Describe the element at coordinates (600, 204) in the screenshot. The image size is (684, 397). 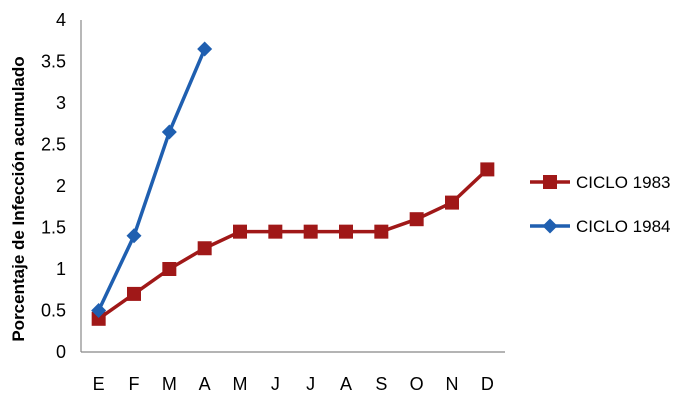
I see `legend: CICLO 1983 CICLO 1984` at that location.